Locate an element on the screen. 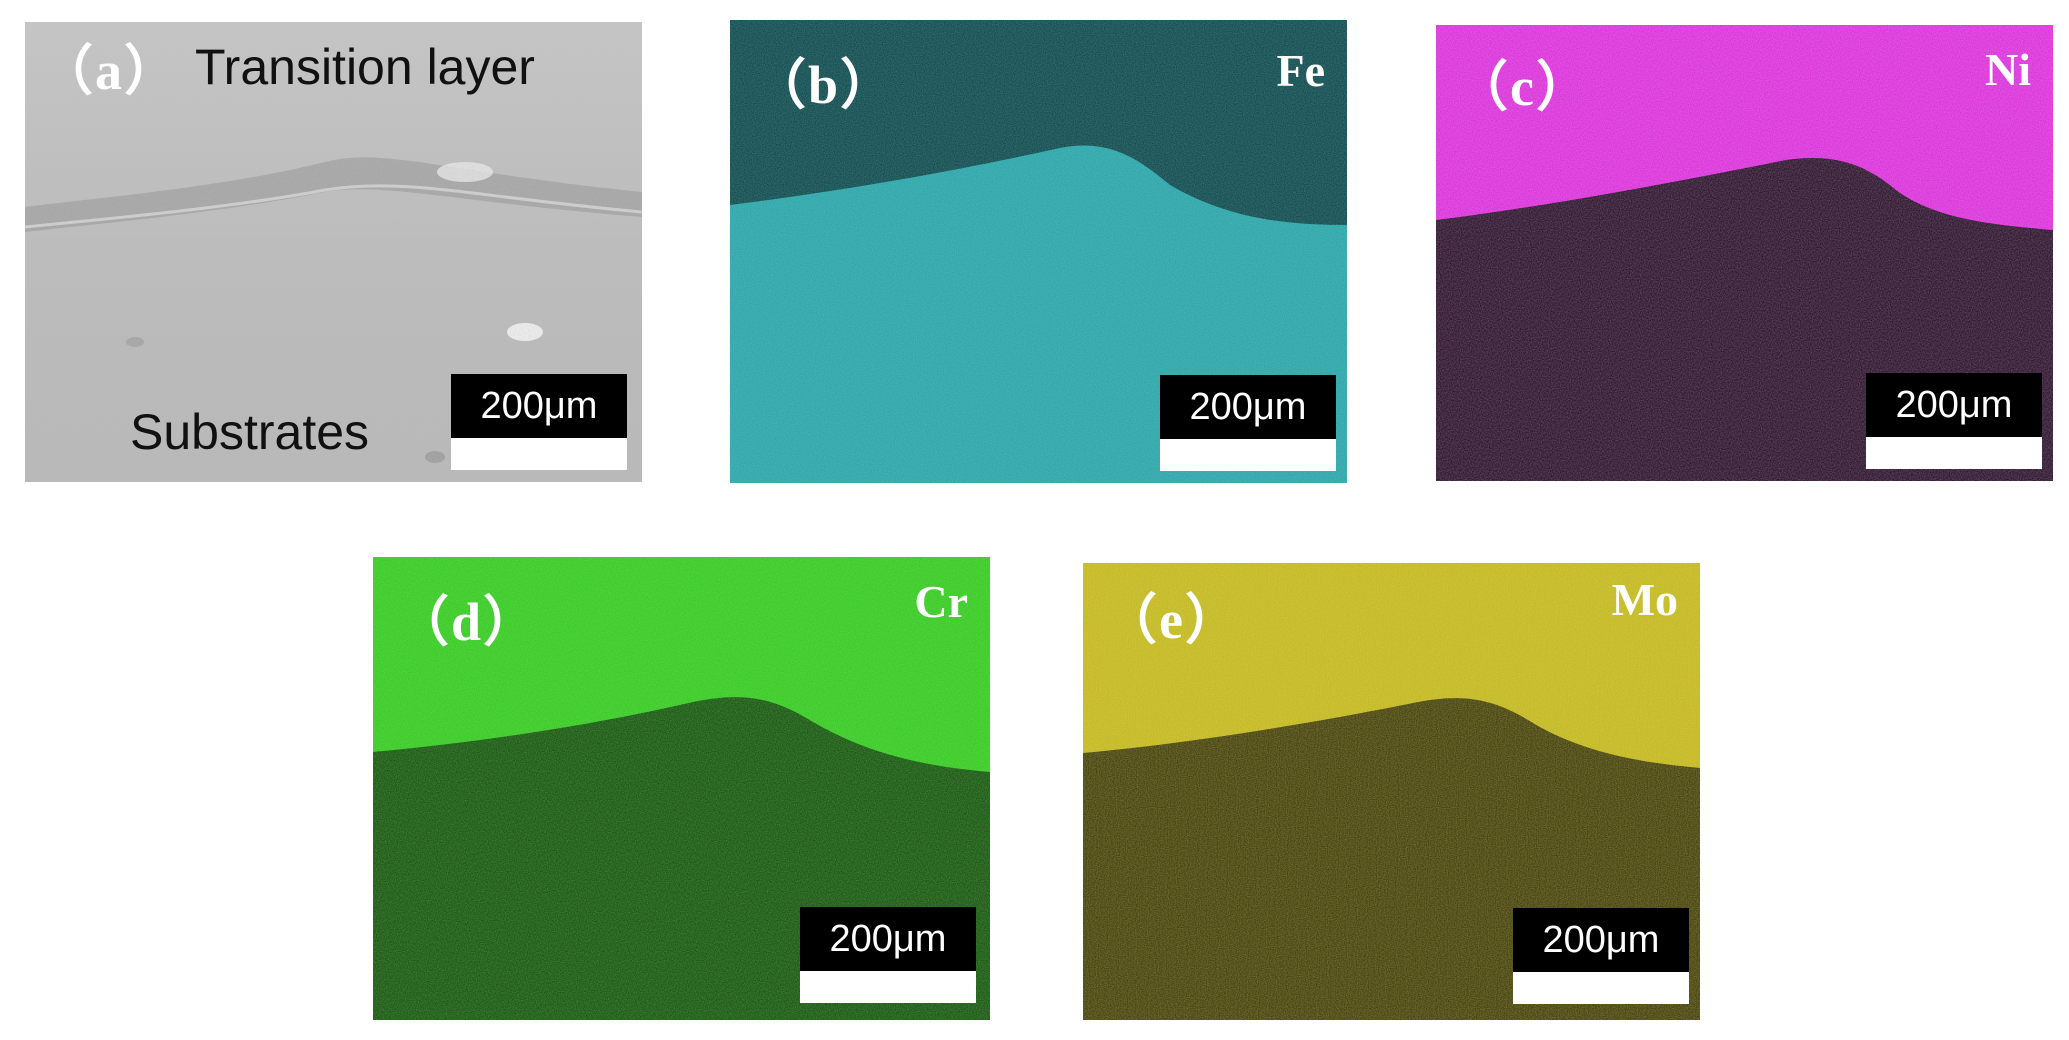  sem-image is located at coordinates (333, 252).